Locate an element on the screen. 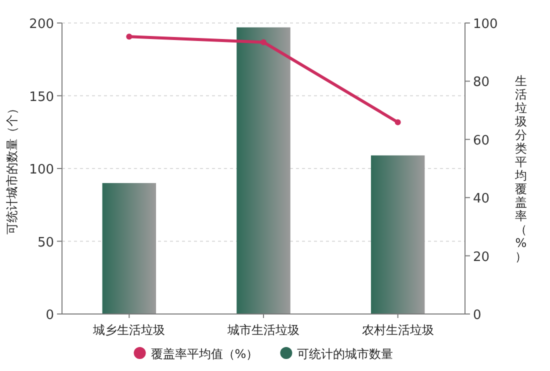  text: 生活垃圾分类平均覆盖率（%） is located at coordinates (521, 169).